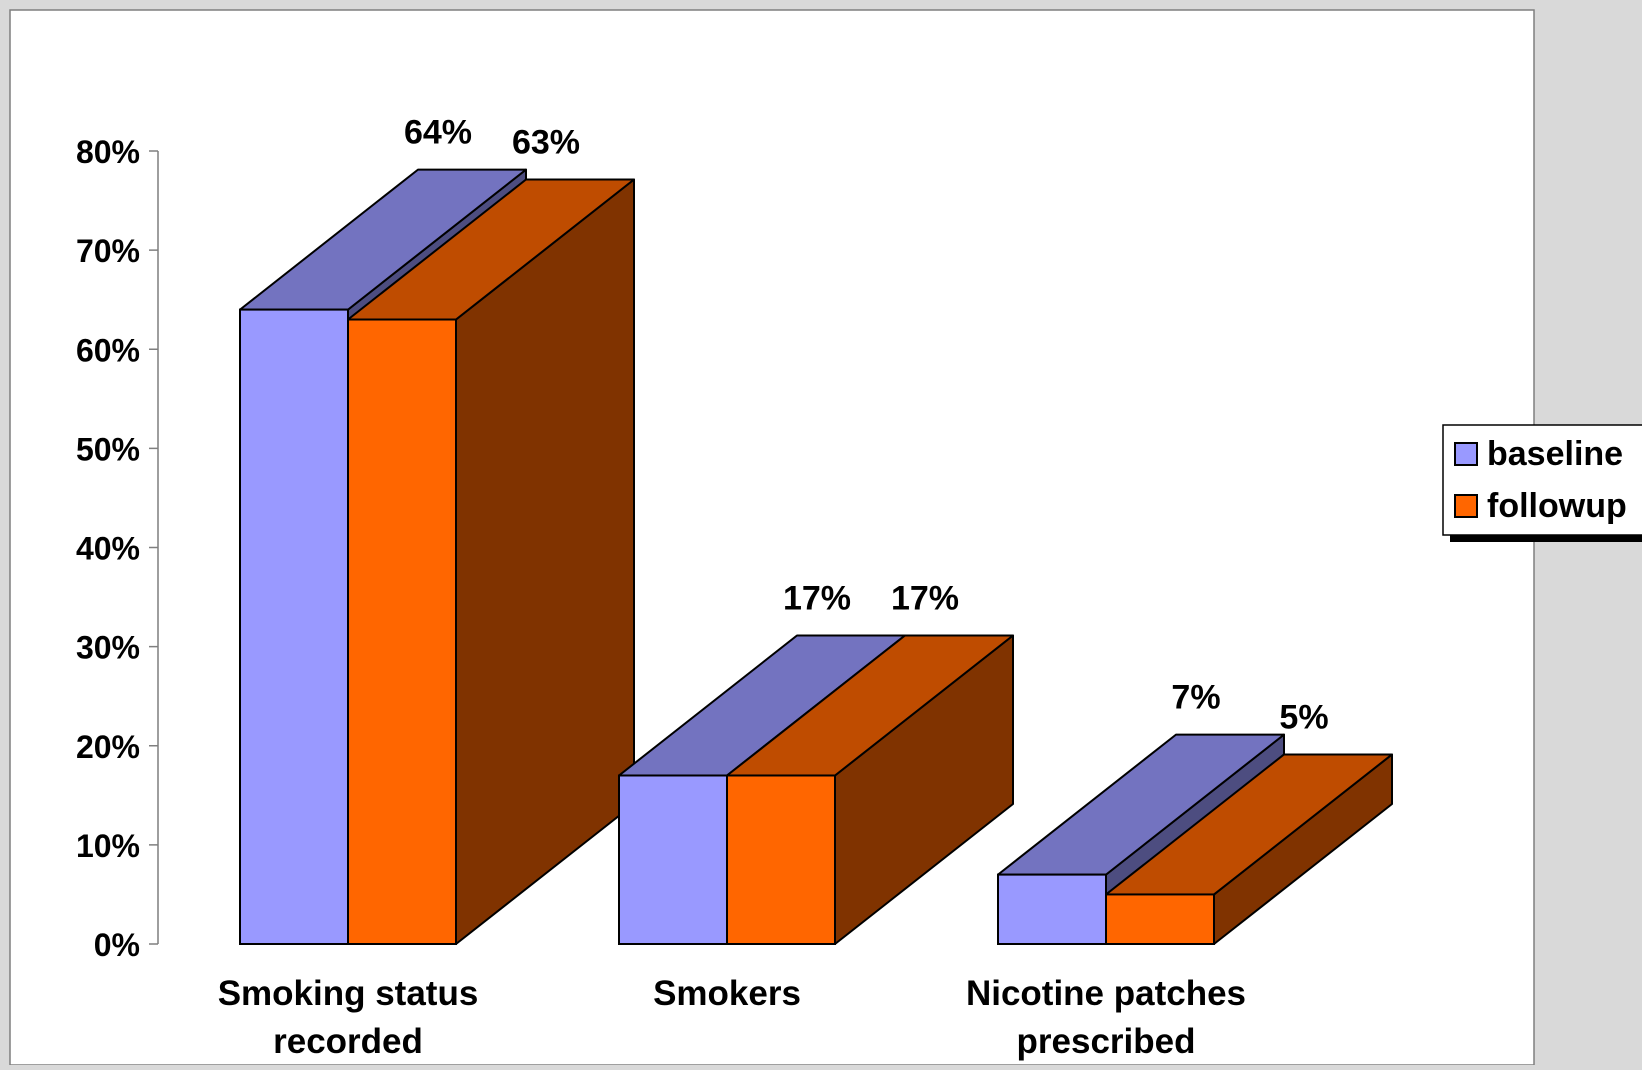 The width and height of the screenshot is (1642, 1070). I want to click on data-label-baseline-0: 64%, so click(438, 133).